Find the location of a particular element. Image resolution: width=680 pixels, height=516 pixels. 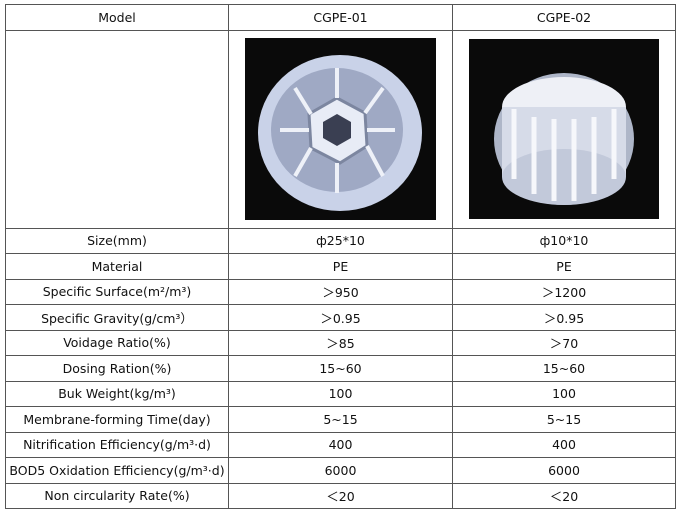

header-row: Model CGPE-01 CGPE-02 is located at coordinates (340, 17).